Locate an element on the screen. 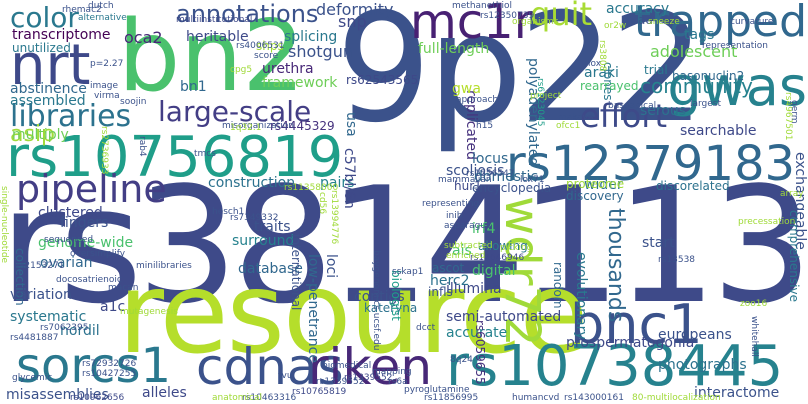 This screenshot has width=808, height=404. word: baygenomics.ucsf.edu is located at coordinates (376, 300).